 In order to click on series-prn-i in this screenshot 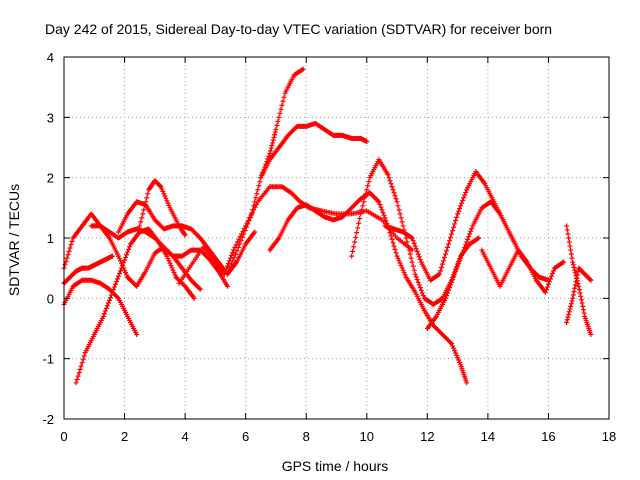, I will do `click(265, 171)`.